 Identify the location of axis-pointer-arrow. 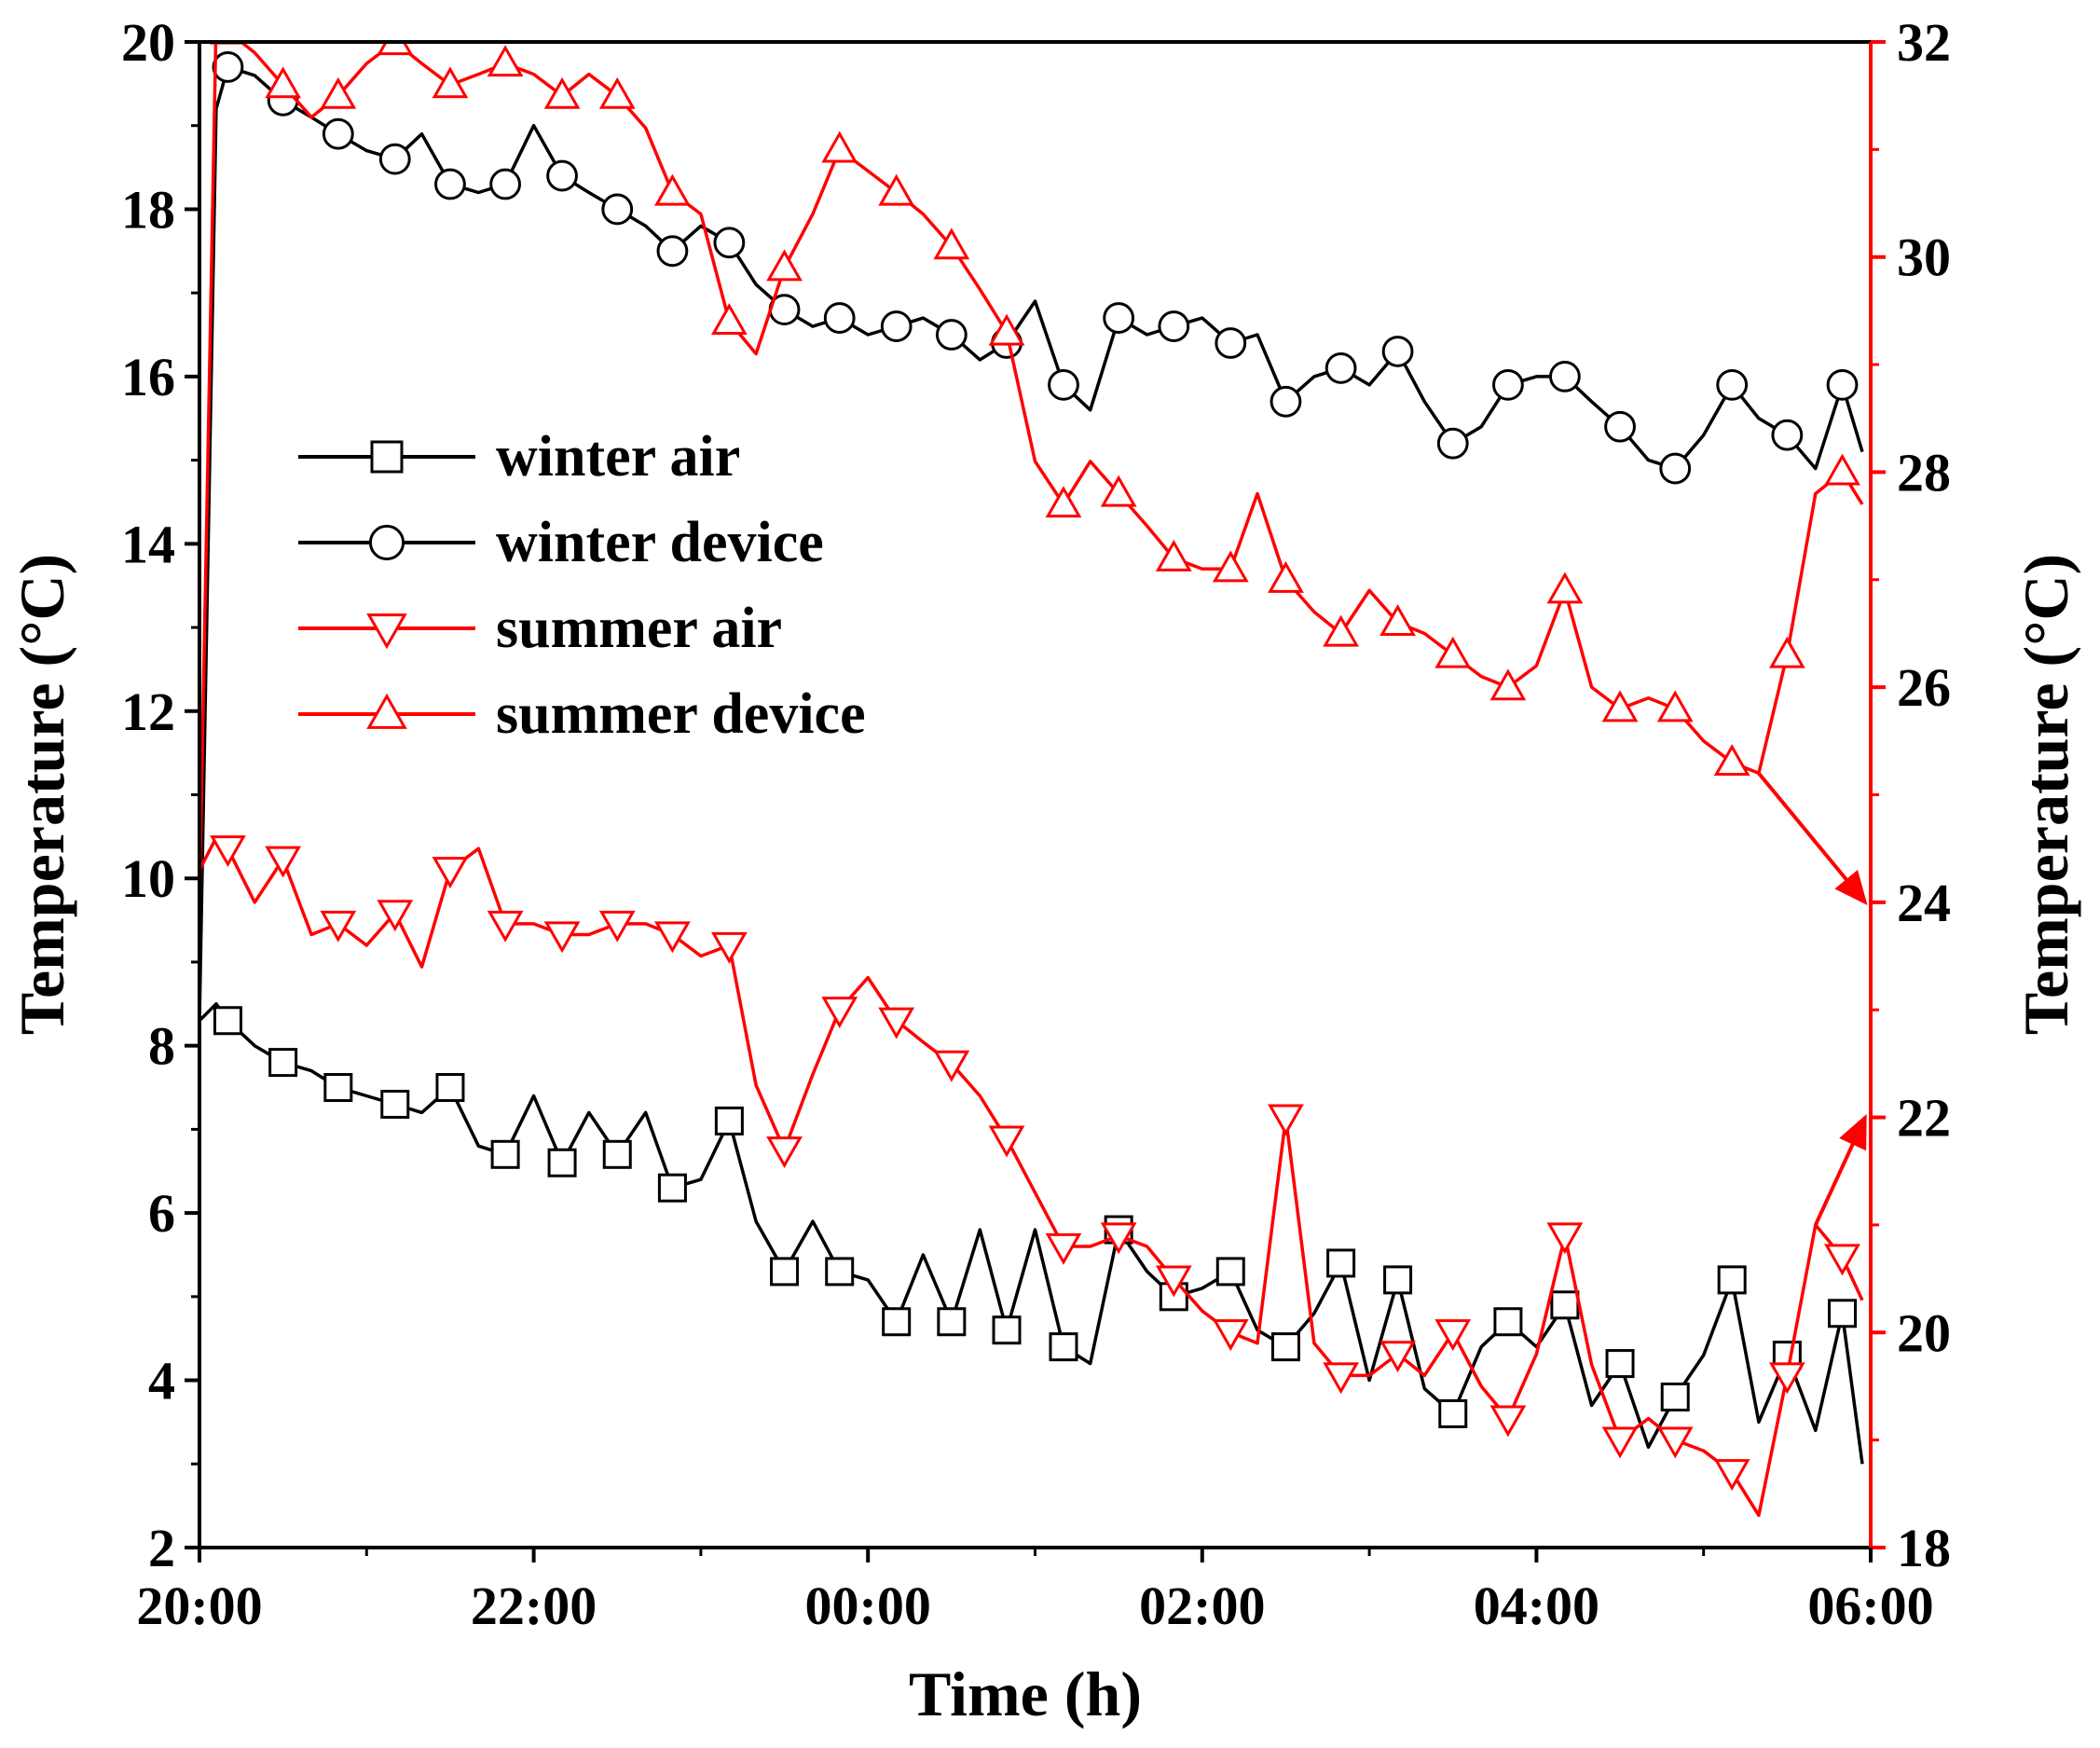
(1812, 838).